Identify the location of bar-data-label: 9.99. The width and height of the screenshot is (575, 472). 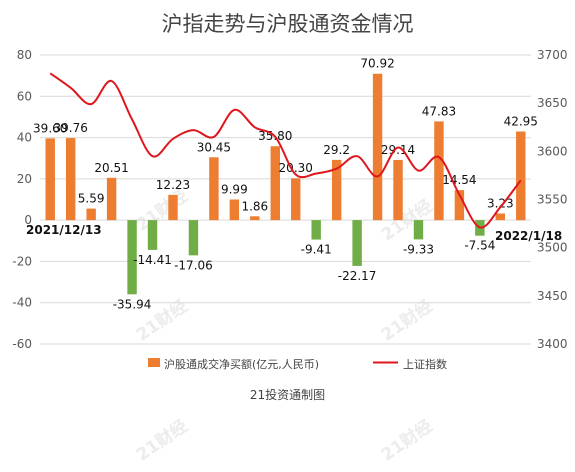
(234, 190).